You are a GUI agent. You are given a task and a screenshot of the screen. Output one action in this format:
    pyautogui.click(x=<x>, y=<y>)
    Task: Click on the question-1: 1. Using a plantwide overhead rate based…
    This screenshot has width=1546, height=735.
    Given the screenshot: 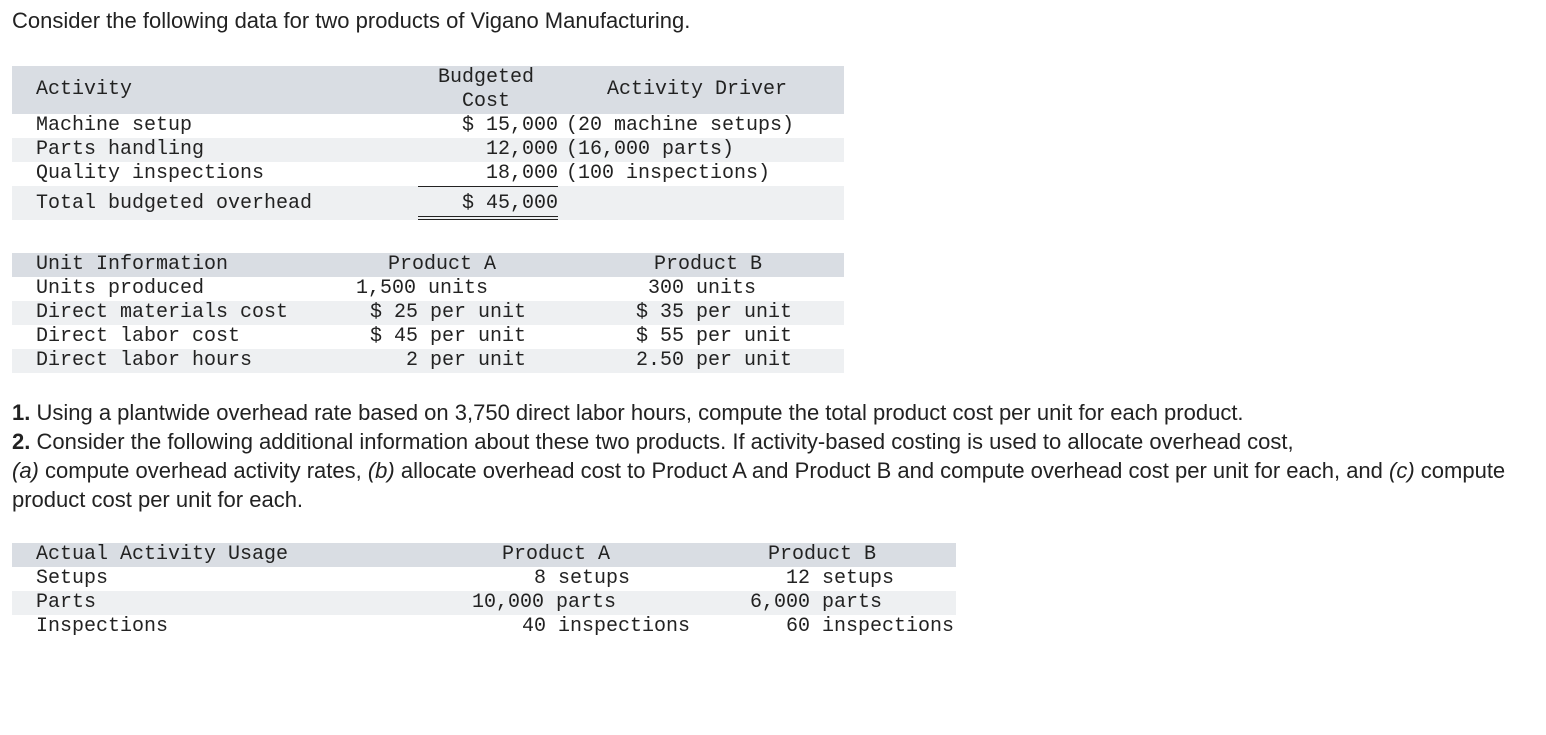 What is the action you would take?
    pyautogui.click(x=767, y=412)
    